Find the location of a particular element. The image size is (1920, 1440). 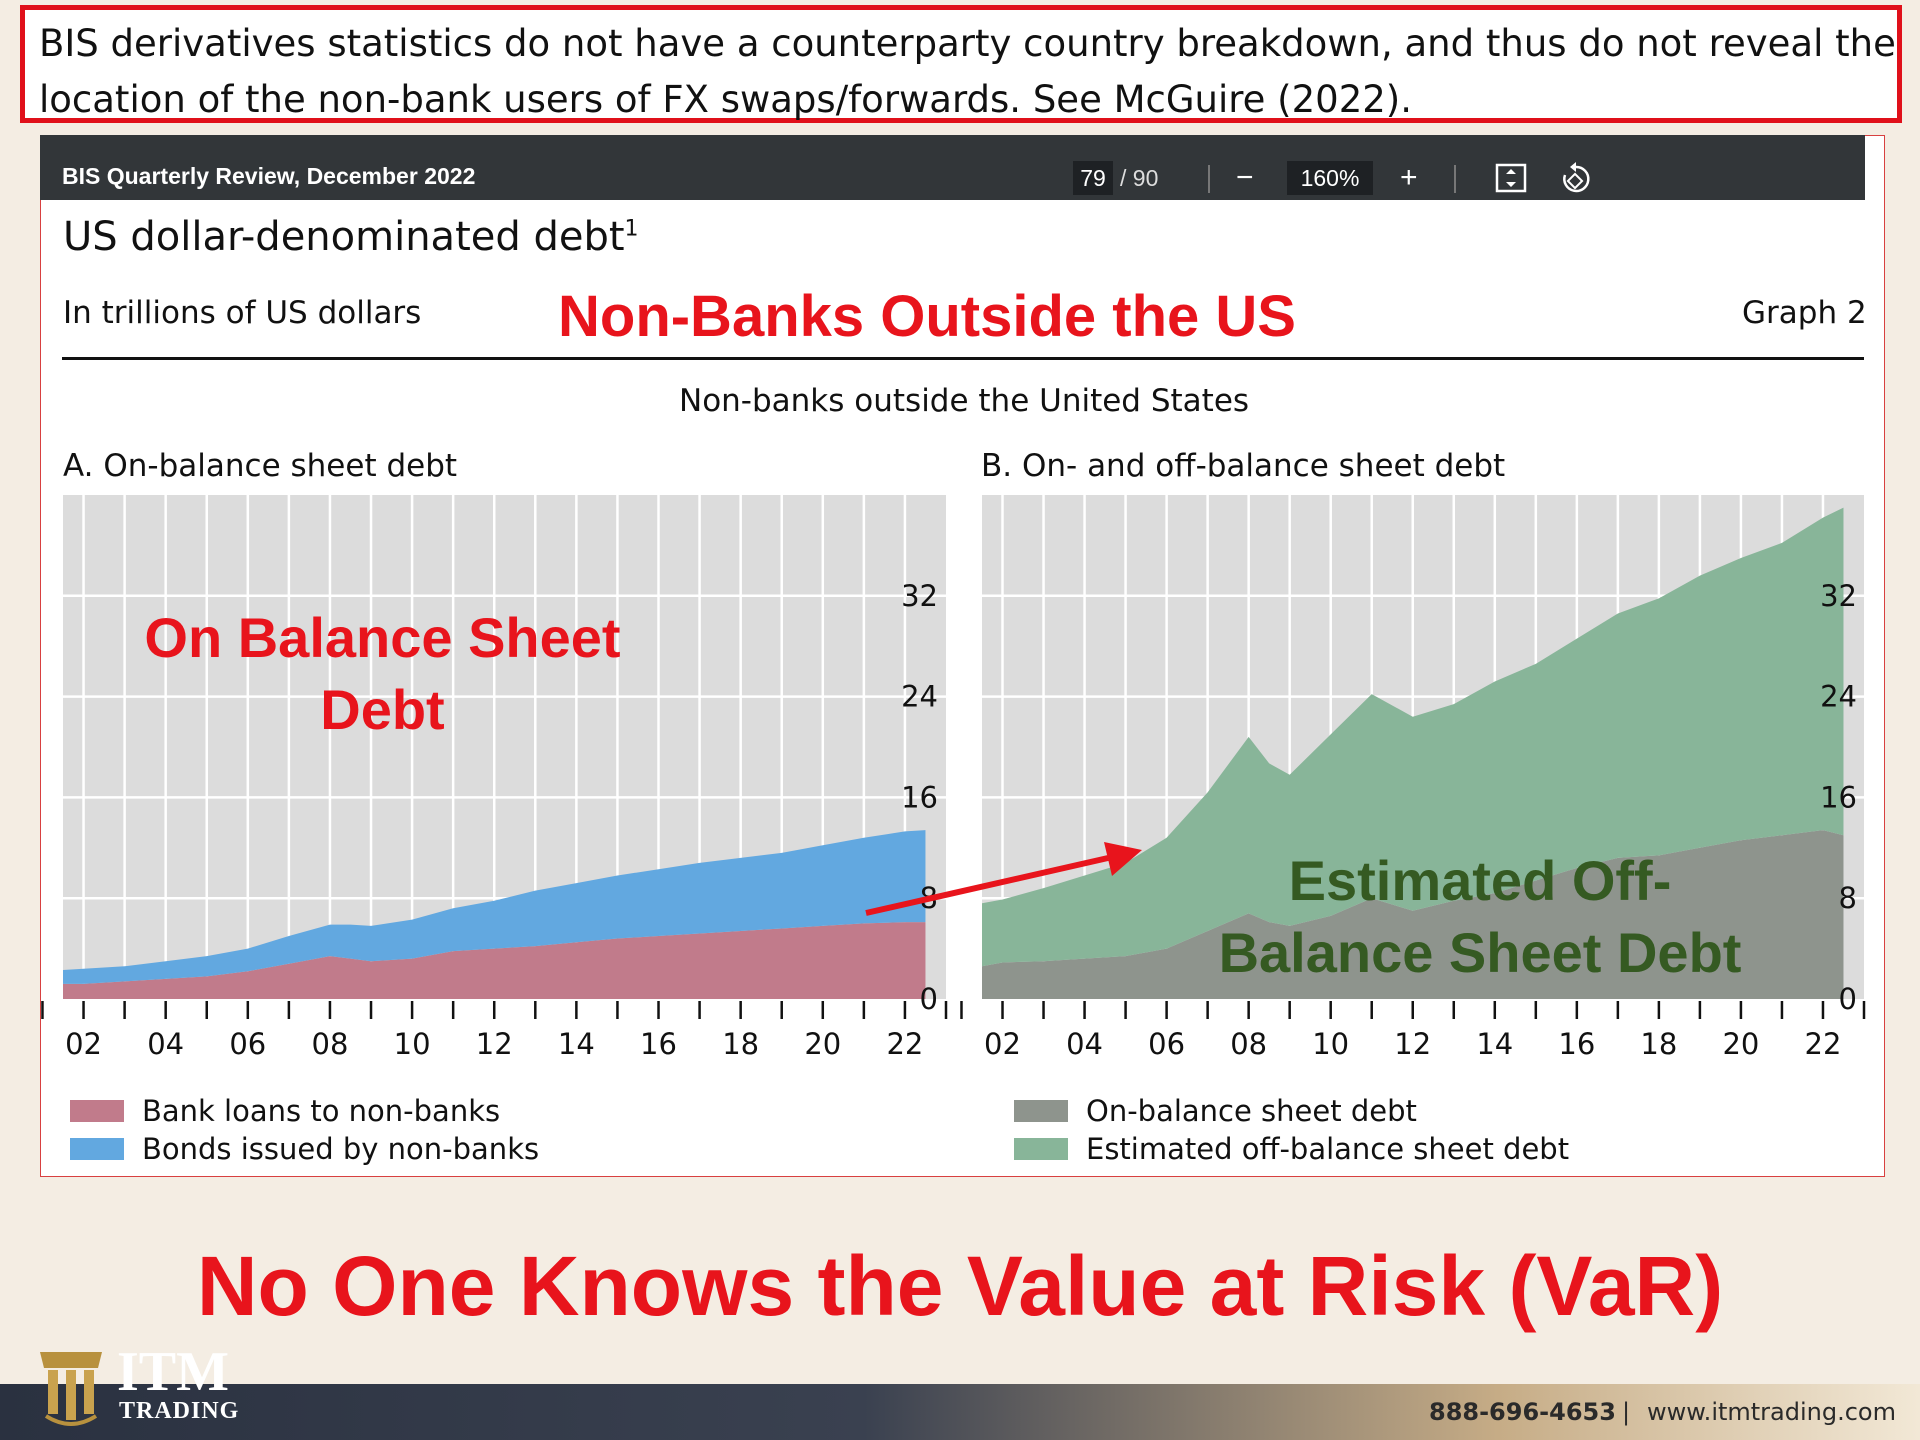

graph-title: US dollar-denominated debt1 is located at coordinates (351, 237).